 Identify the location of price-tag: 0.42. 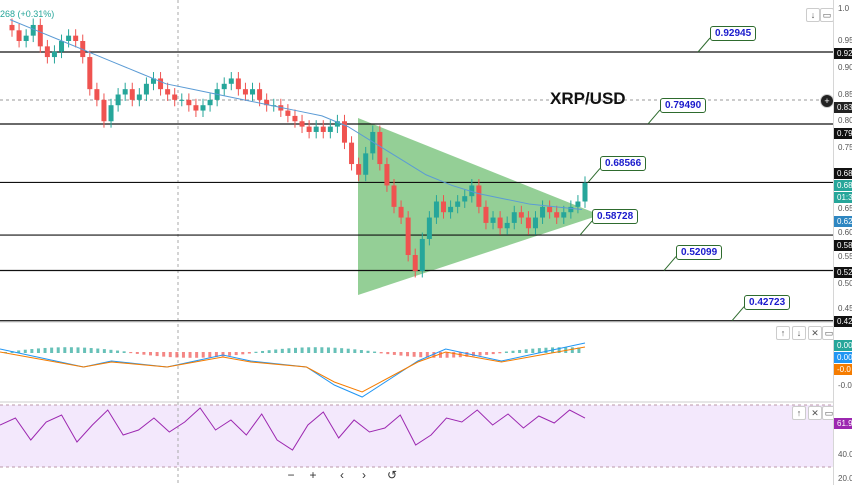
(843, 321).